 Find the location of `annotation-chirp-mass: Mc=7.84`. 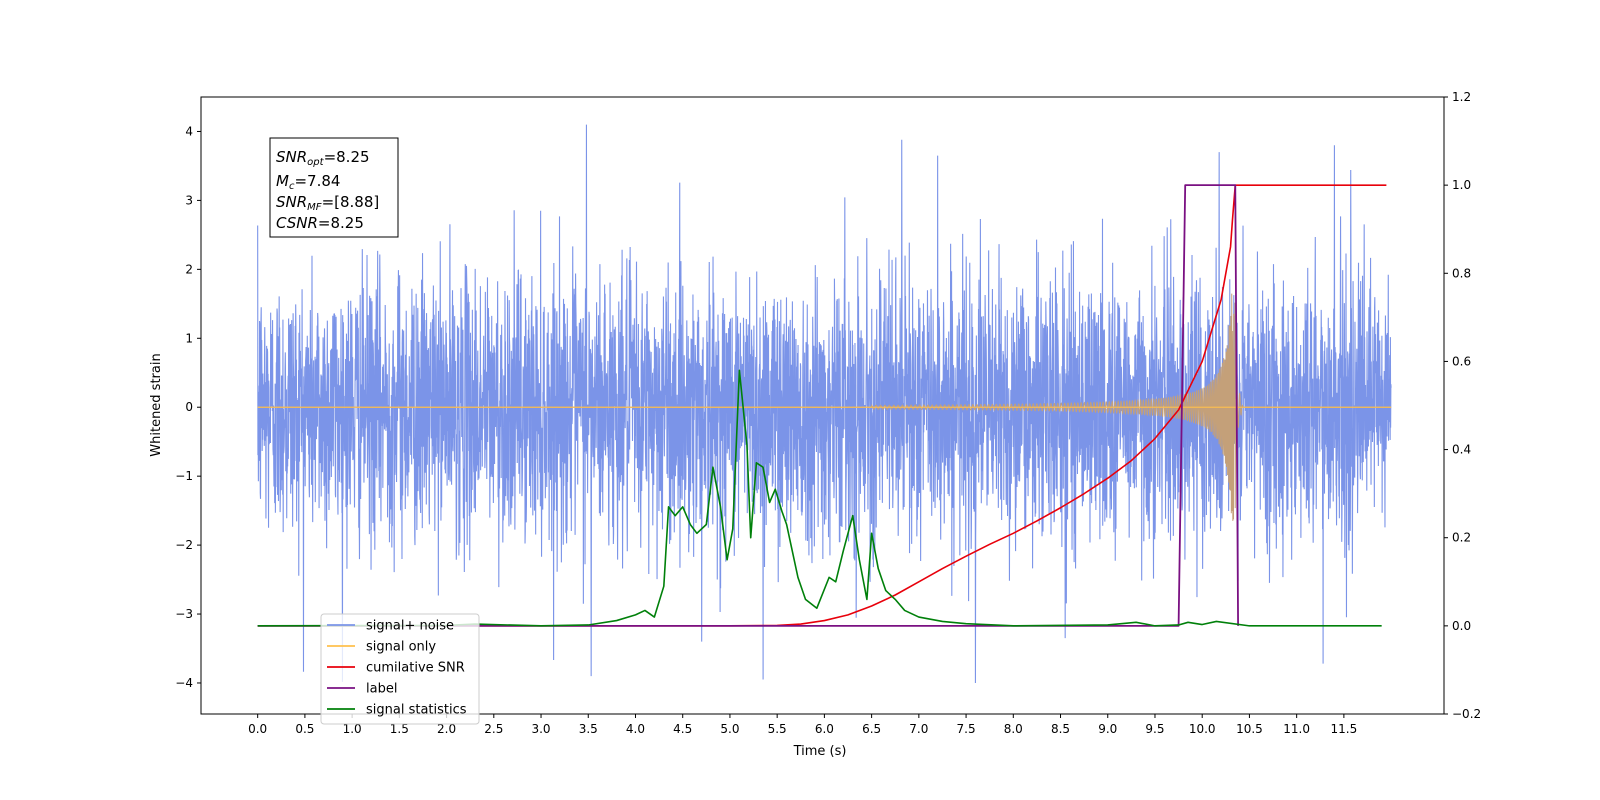

annotation-chirp-mass: Mc=7.84 is located at coordinates (308, 182).